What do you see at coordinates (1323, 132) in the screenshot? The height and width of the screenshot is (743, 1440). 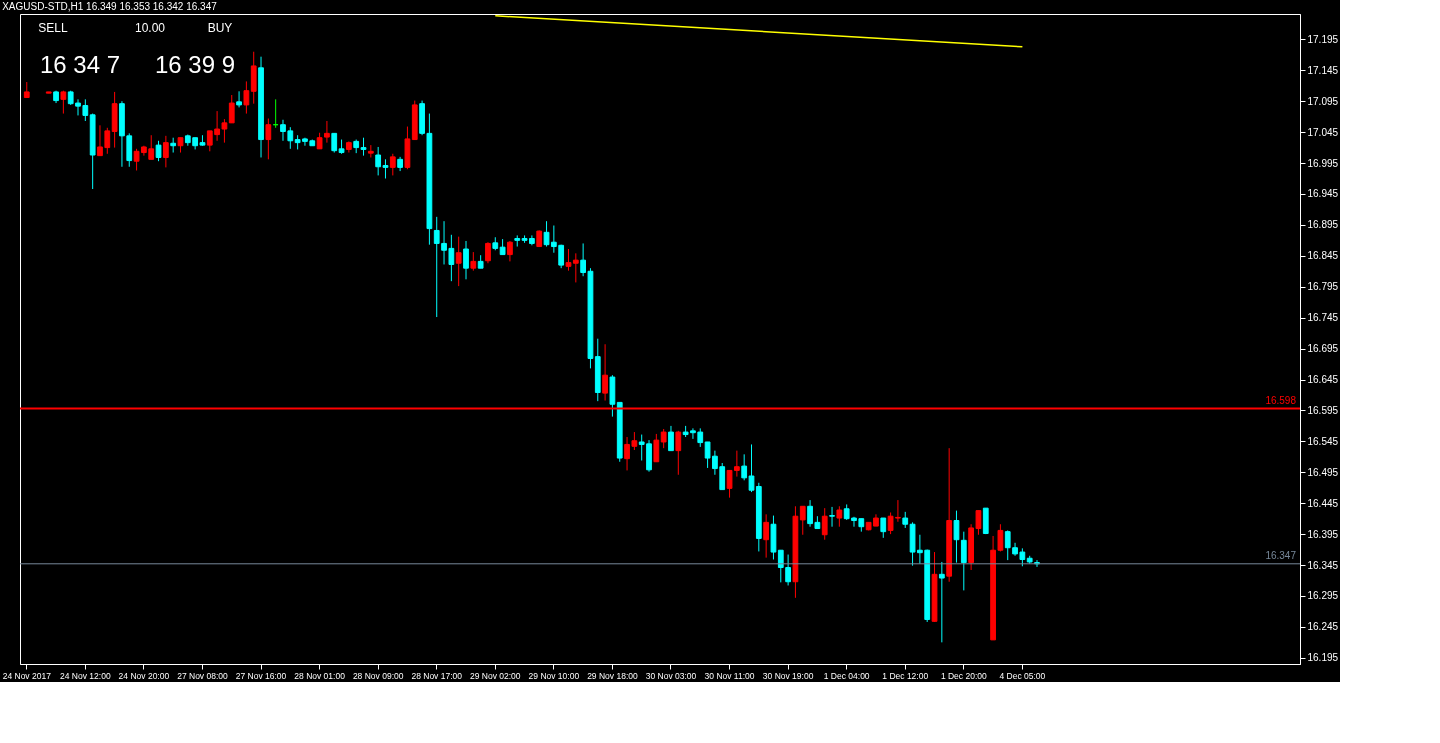 I see `y-tick-label: 17.045` at bounding box center [1323, 132].